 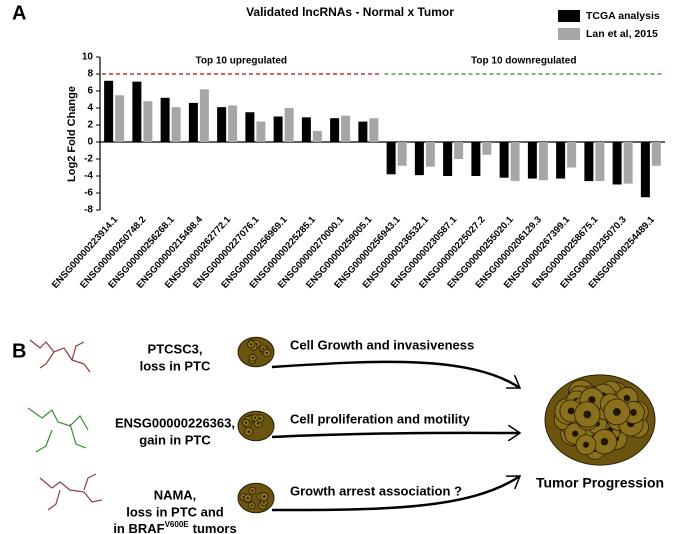 What do you see at coordinates (600, 483) in the screenshot?
I see `outcome-label: Tumor Progression` at bounding box center [600, 483].